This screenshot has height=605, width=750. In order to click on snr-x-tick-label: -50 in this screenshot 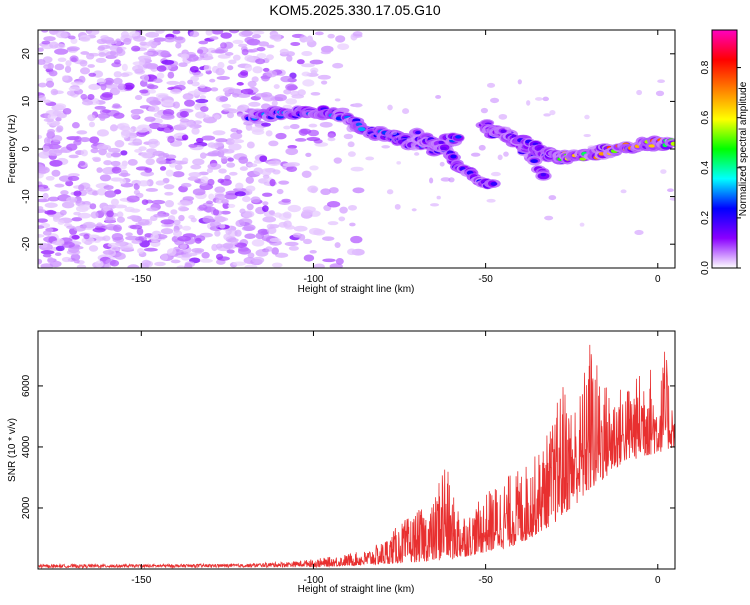, I will do `click(485, 580)`.